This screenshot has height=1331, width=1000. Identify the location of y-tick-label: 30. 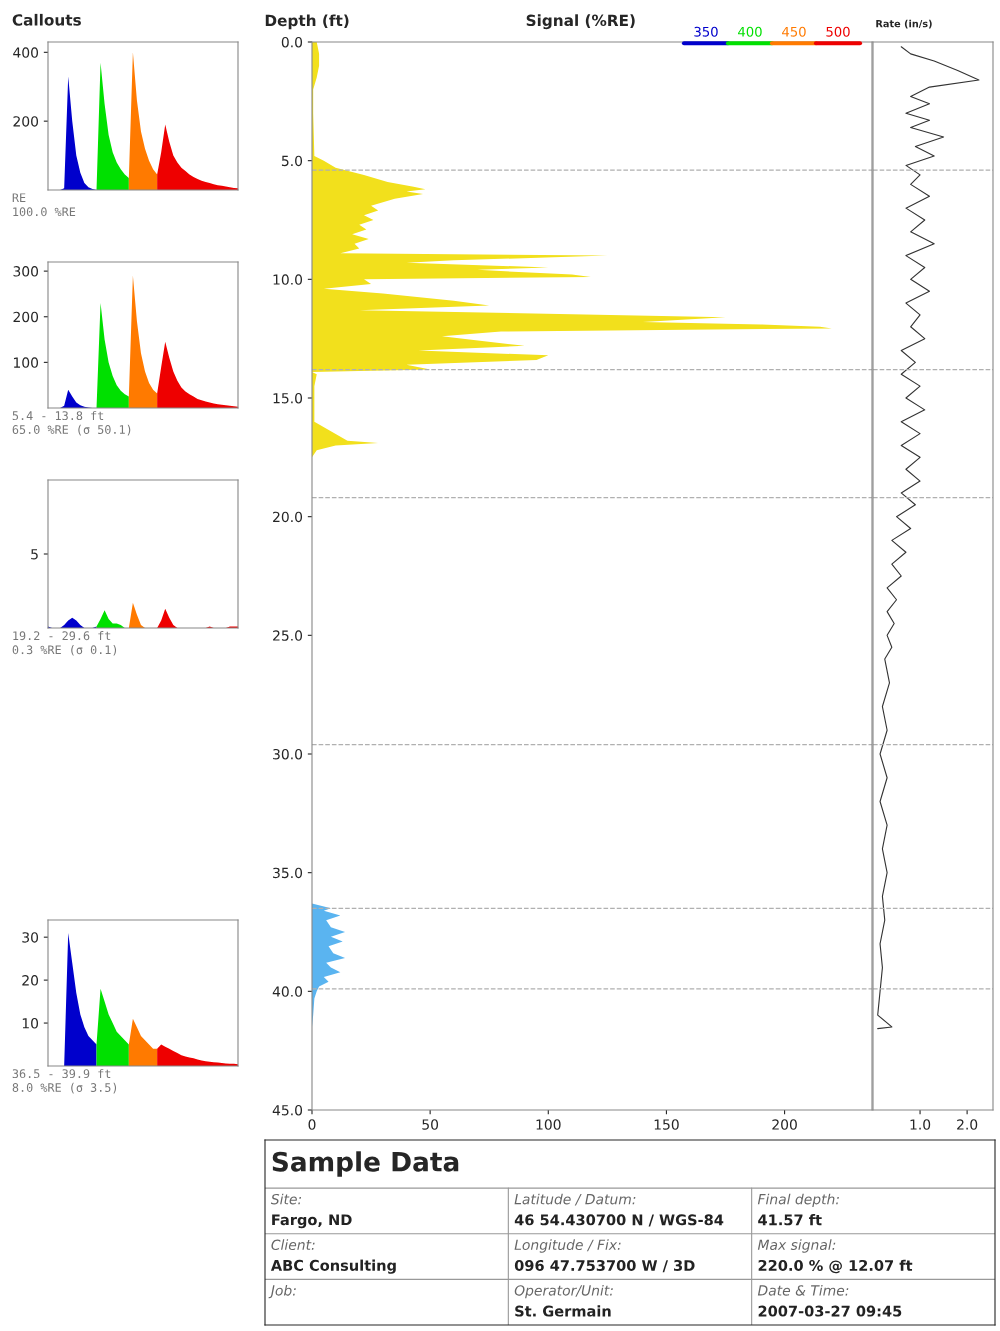
(30, 937).